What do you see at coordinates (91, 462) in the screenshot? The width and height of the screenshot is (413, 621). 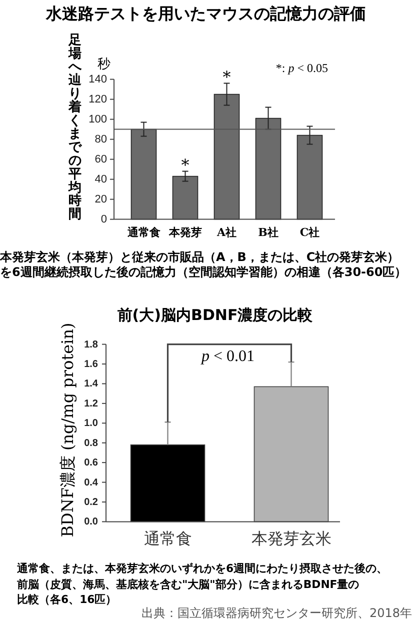 I see `y-tick-label: 0.6` at bounding box center [91, 462].